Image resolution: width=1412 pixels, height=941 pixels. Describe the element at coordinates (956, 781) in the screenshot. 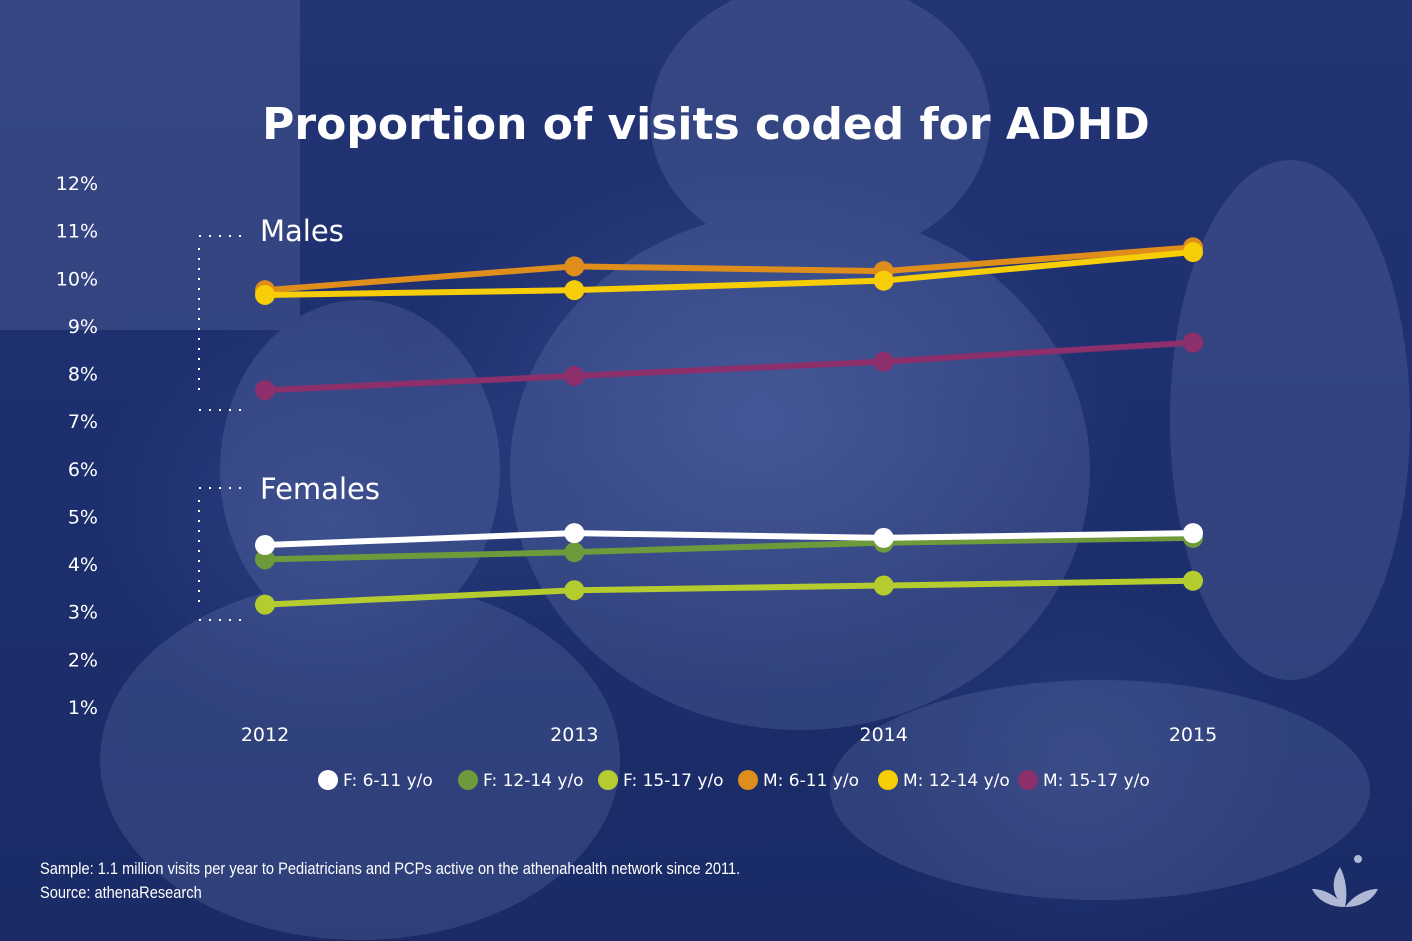

I see `legend-label: M: 12-14 y/o` at that location.